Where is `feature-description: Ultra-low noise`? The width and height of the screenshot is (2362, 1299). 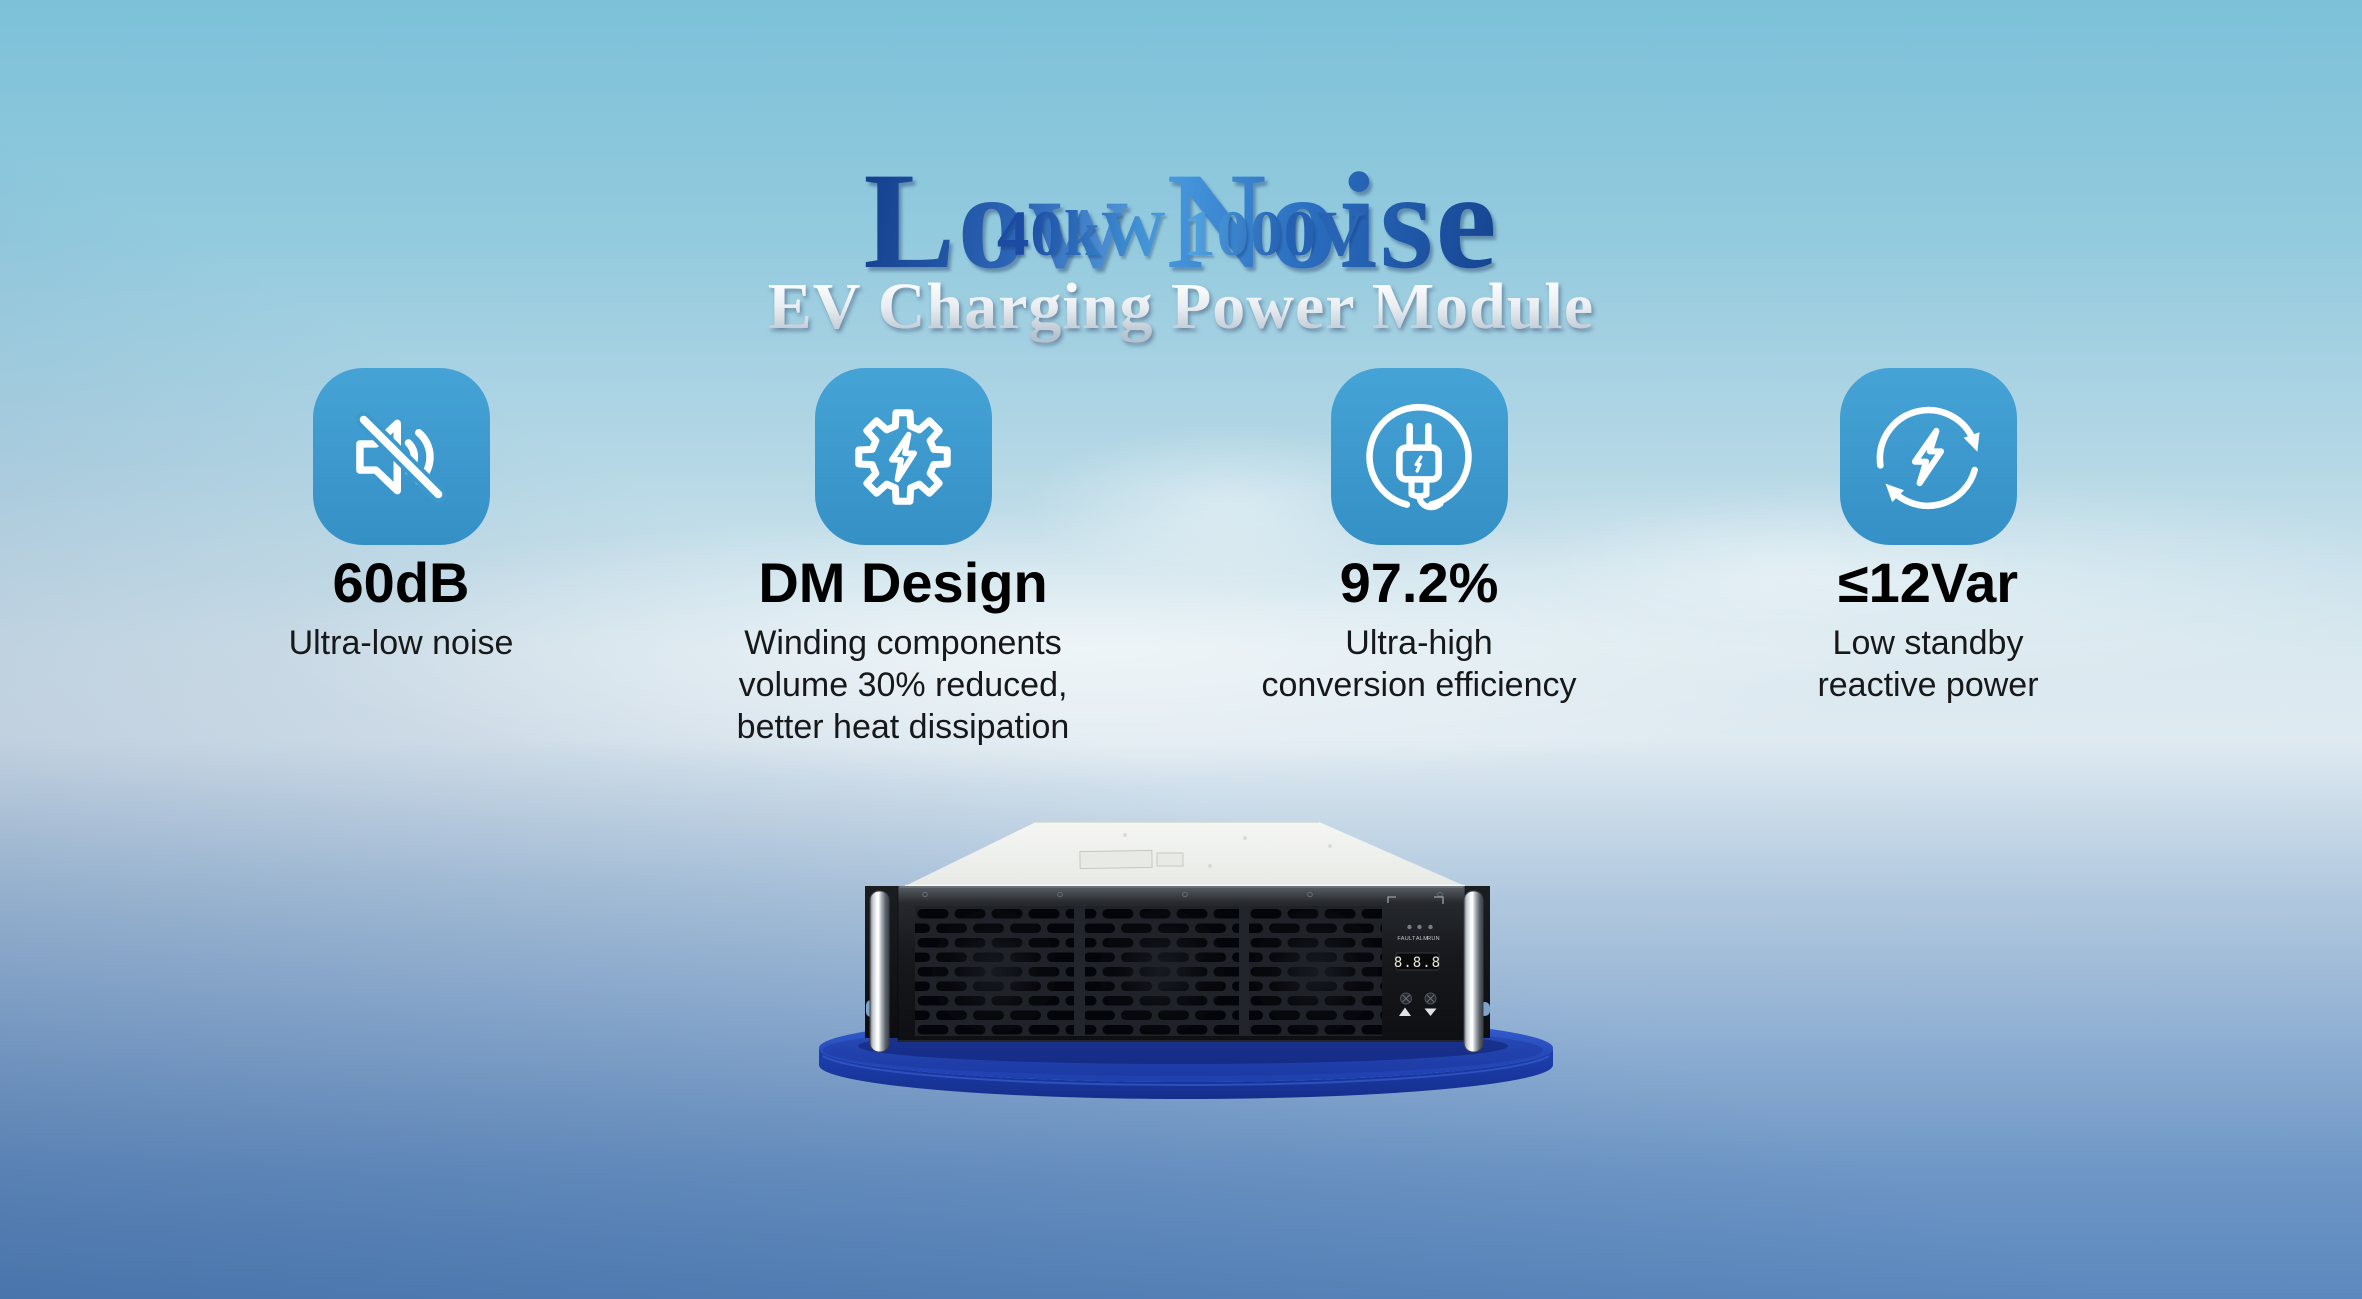
feature-description: Ultra-low noise is located at coordinates (401, 643).